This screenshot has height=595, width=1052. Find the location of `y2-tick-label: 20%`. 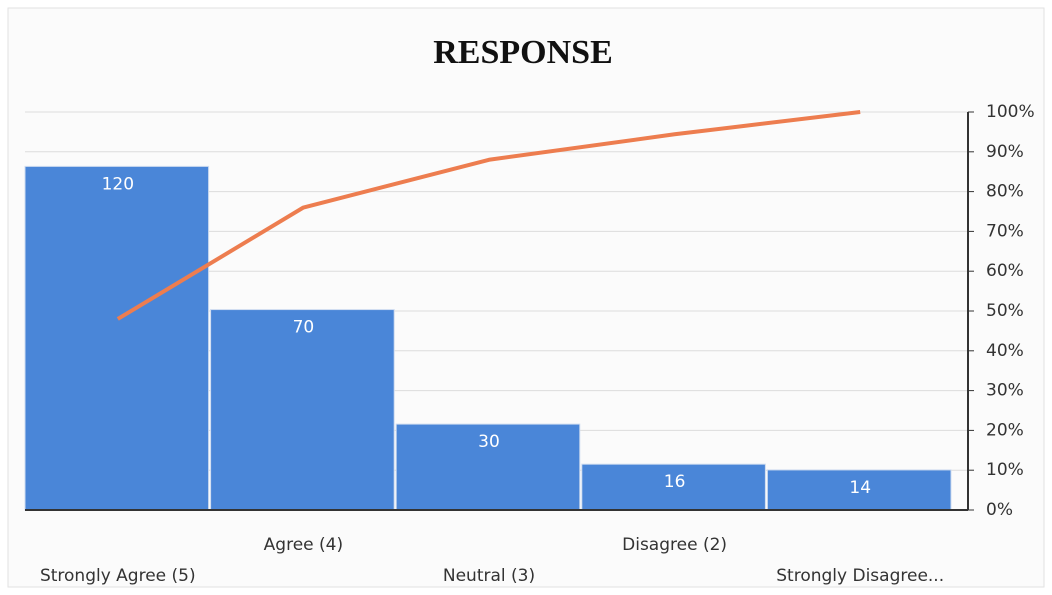

y2-tick-label: 20% is located at coordinates (1005, 430).